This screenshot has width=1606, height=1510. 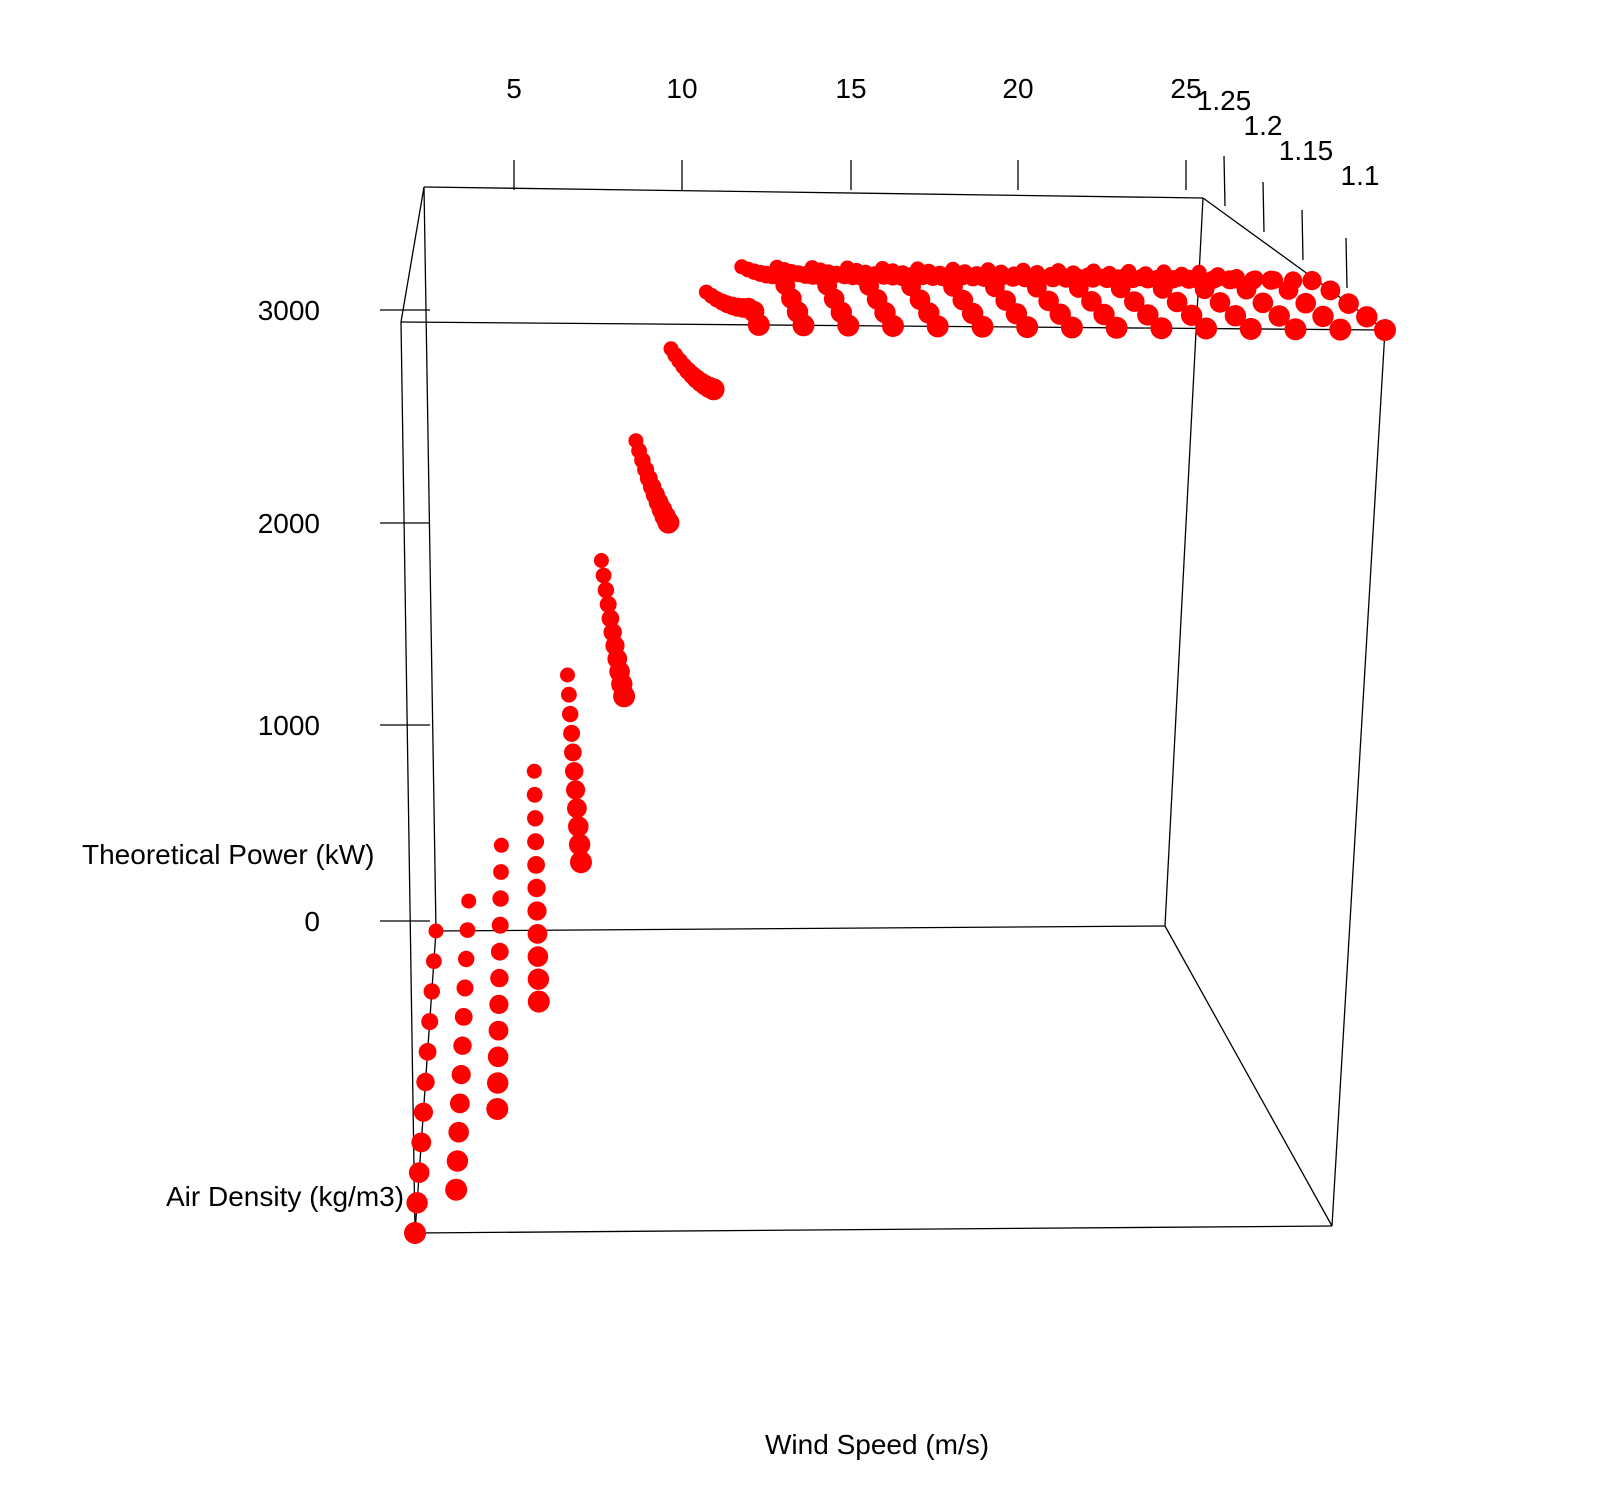 What do you see at coordinates (1306, 150) in the screenshot?
I see `y-tick-label: 1.15` at bounding box center [1306, 150].